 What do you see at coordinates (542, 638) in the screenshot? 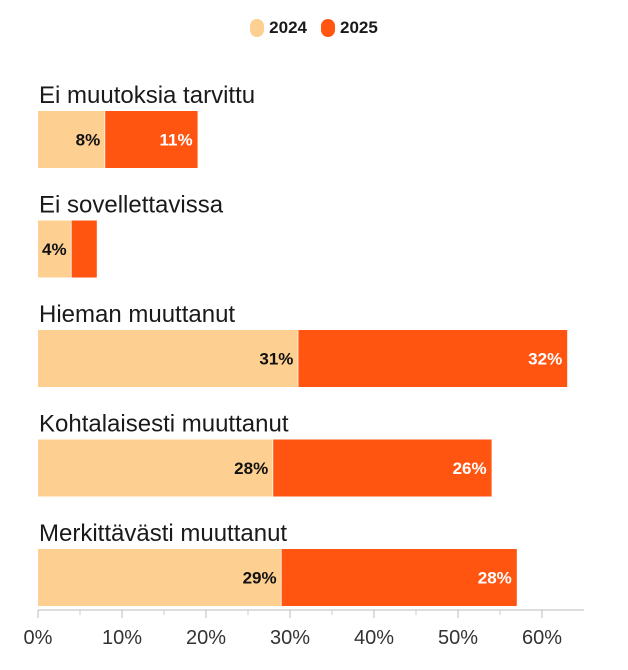
I see `x-tick-label: 60%` at bounding box center [542, 638].